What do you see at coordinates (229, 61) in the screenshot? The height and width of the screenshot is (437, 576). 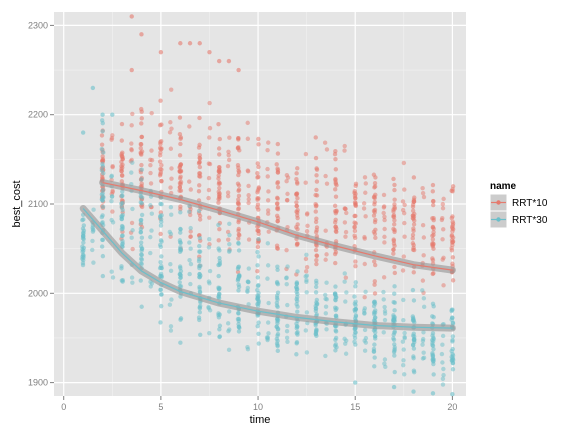 I see `data-point-outlier` at bounding box center [229, 61].